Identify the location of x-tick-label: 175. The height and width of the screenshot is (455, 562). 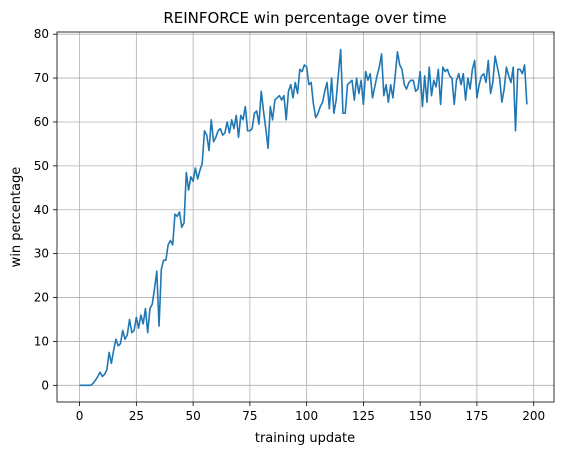
(476, 416).